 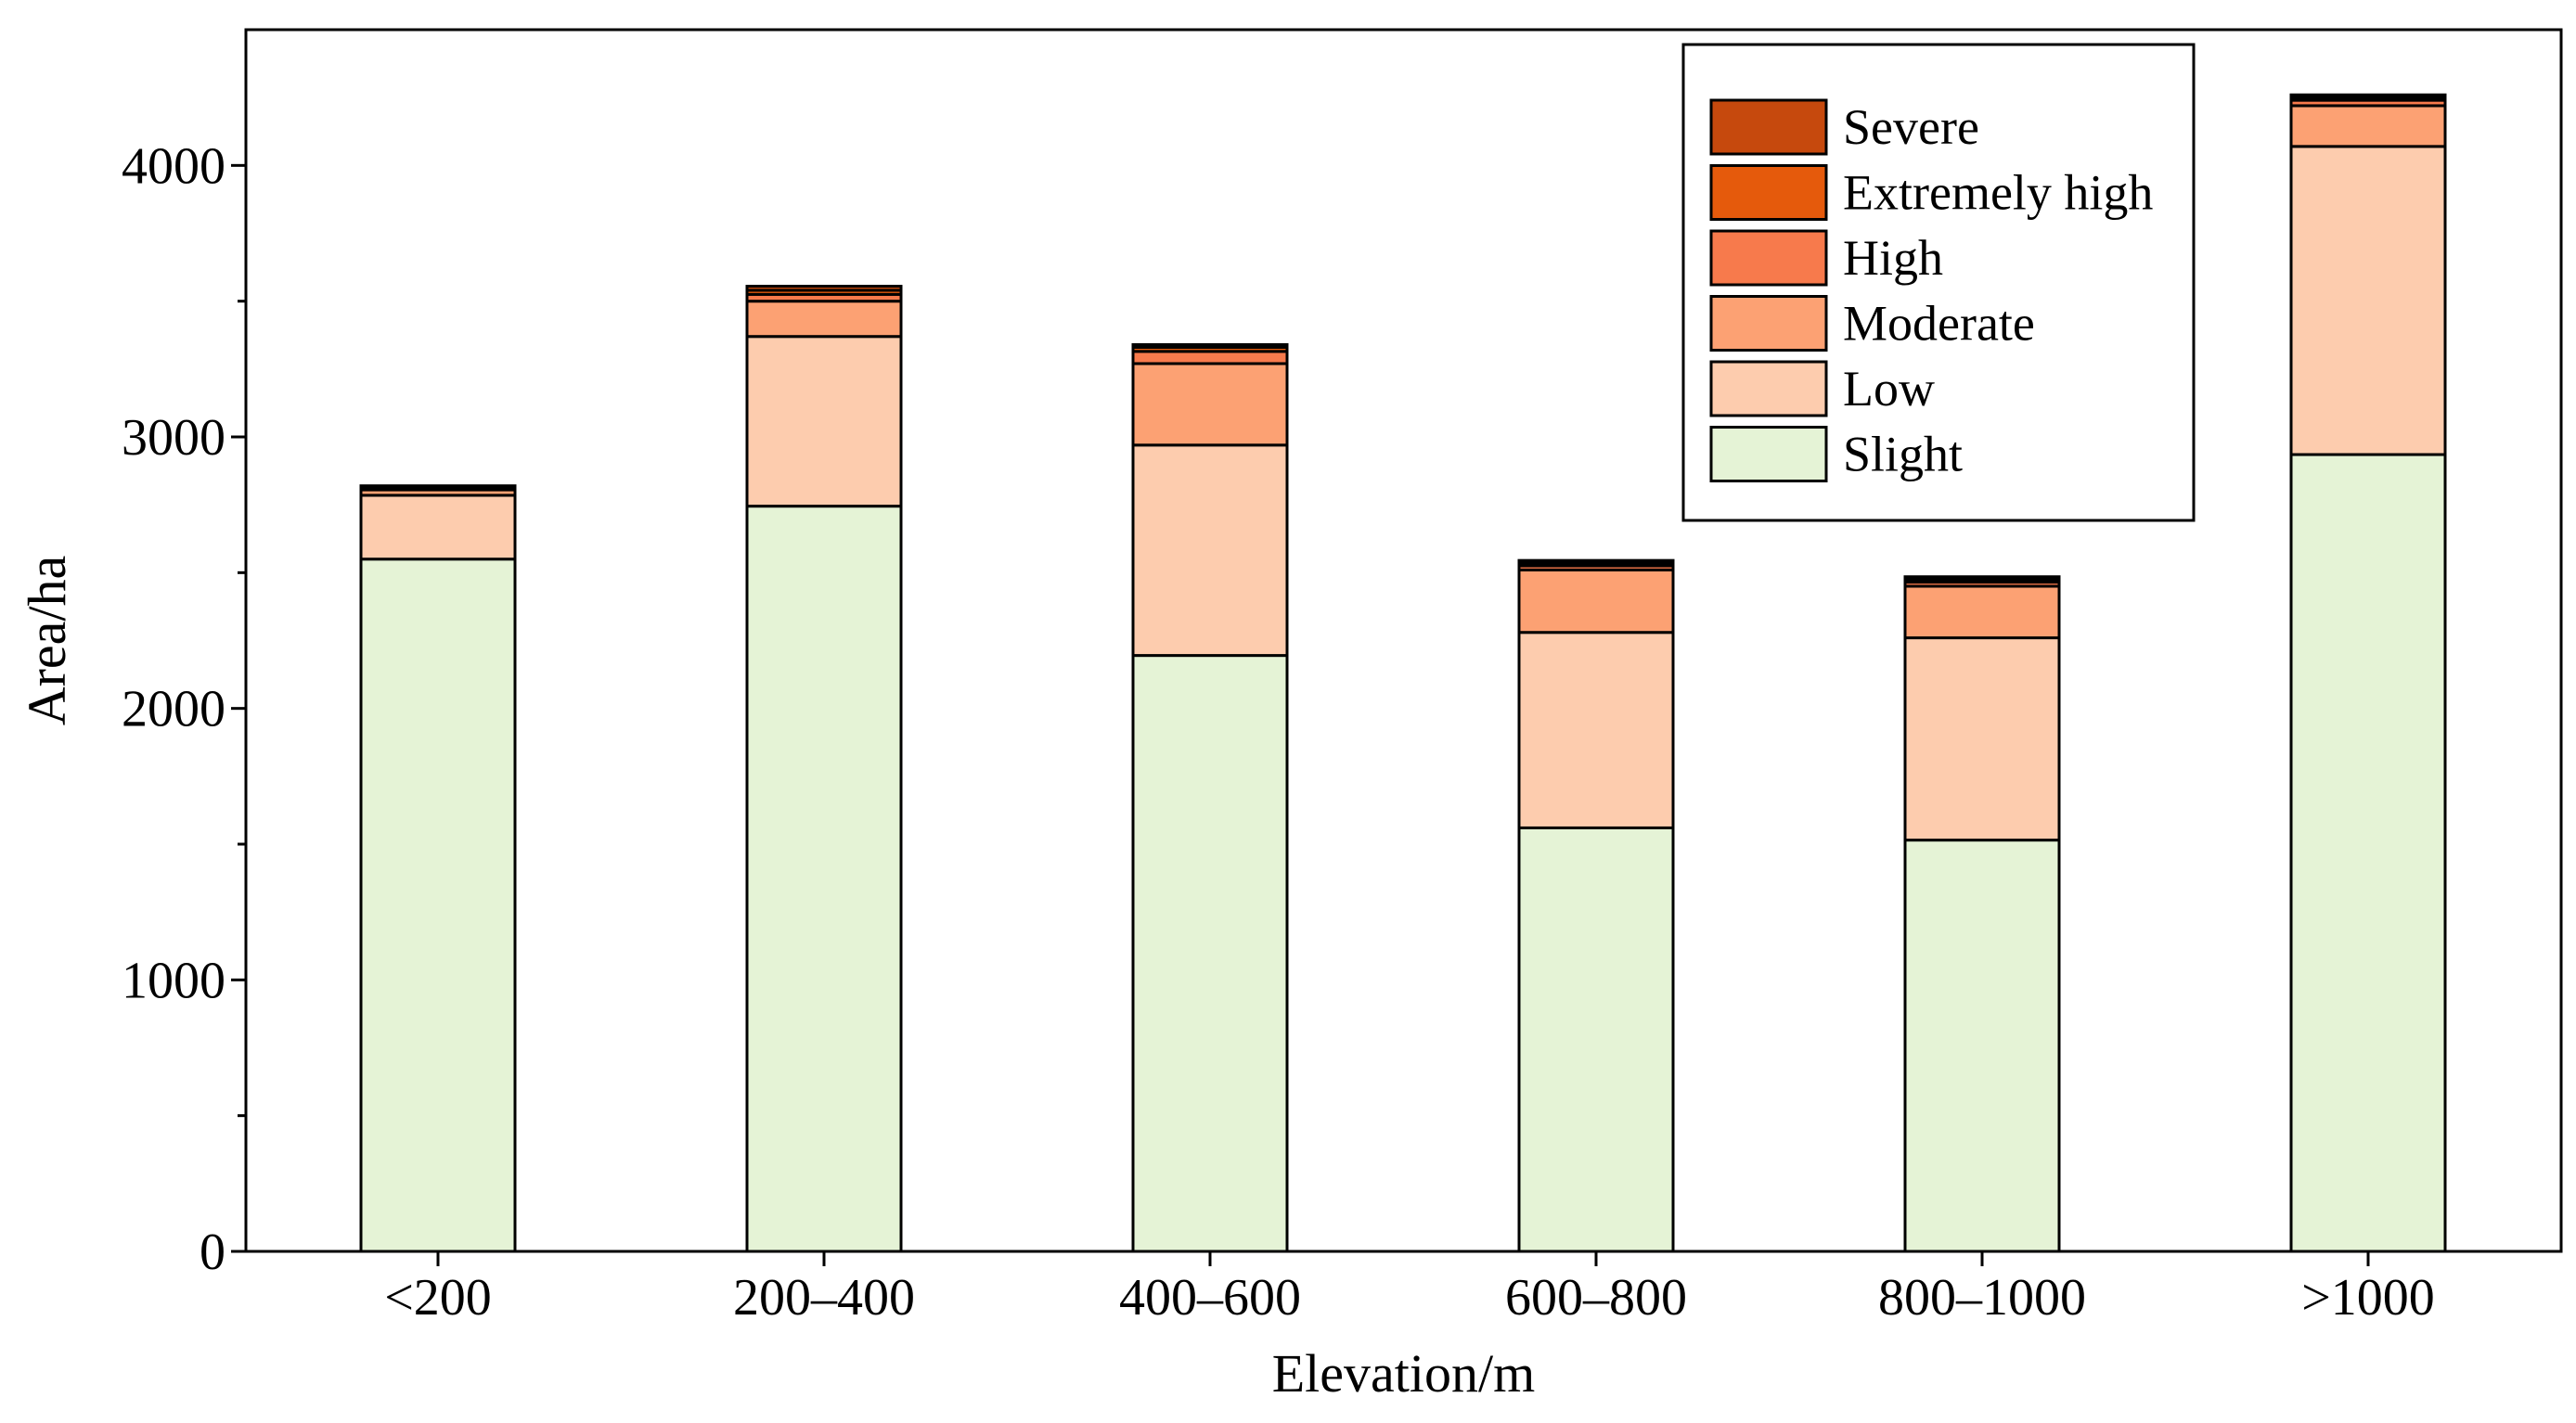 I want to click on x-tick-label: <200, so click(x=438, y=1298).